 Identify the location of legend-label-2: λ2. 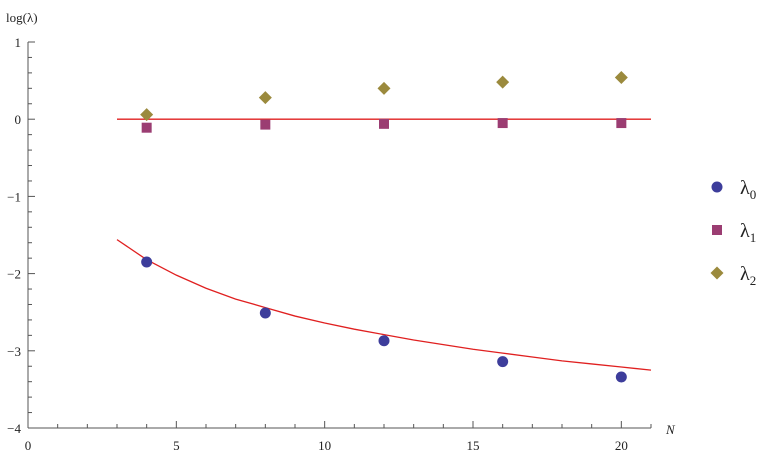
(748, 275).